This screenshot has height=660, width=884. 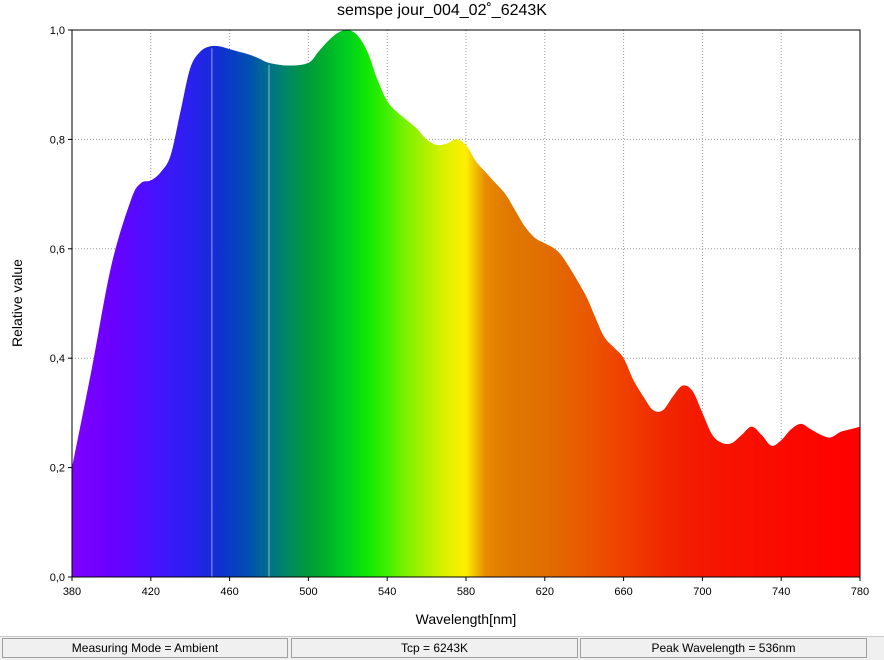 What do you see at coordinates (623, 592) in the screenshot?
I see `x-tick-label: 660` at bounding box center [623, 592].